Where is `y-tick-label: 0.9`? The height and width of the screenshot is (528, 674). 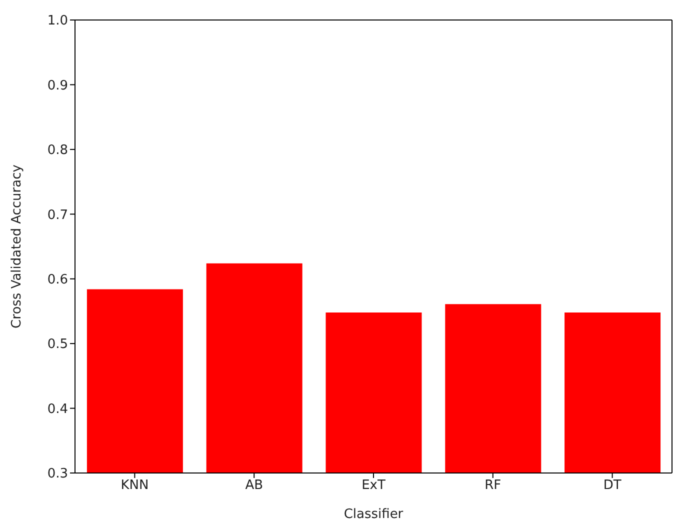
y-tick-label: 0.9 is located at coordinates (57, 86).